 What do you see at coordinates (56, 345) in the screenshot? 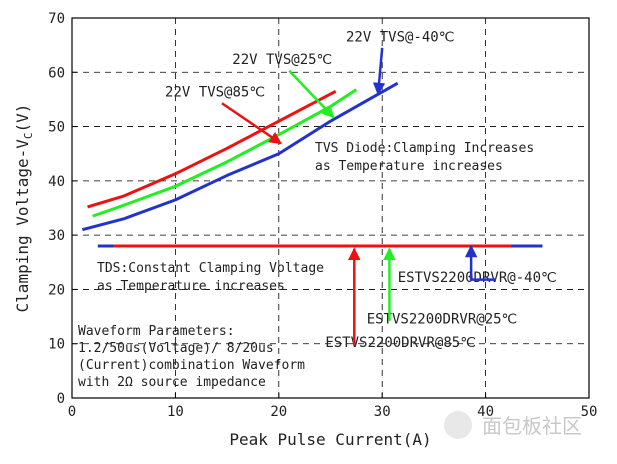
I see `y-tick-label: 10` at bounding box center [56, 345].